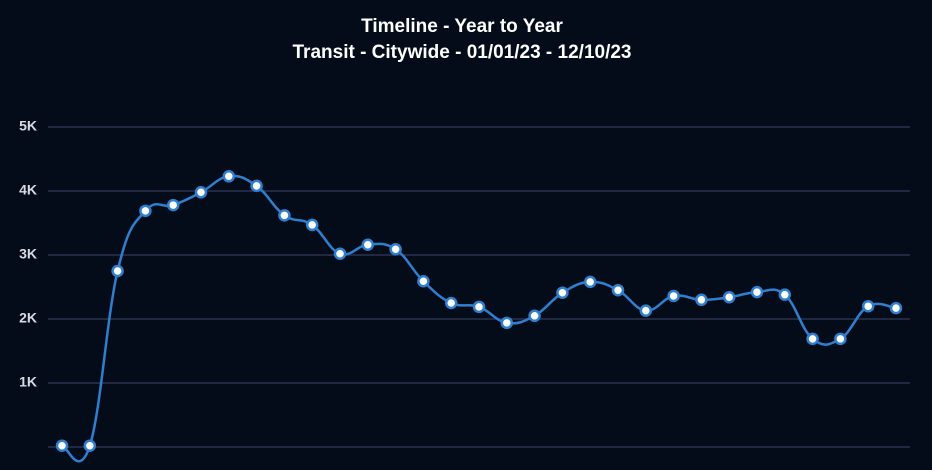  I want to click on chart-title: Timeline - Year to Year, so click(462, 26).